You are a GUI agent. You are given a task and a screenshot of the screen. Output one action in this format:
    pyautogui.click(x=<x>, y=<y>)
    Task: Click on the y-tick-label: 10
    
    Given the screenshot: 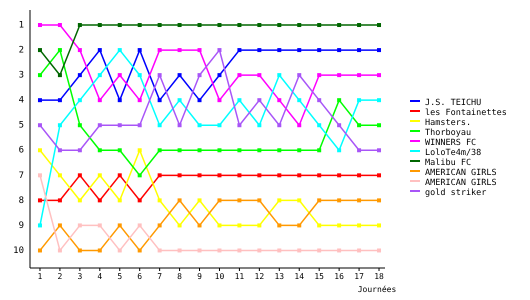 What is the action you would take?
    pyautogui.click(x=18, y=251)
    